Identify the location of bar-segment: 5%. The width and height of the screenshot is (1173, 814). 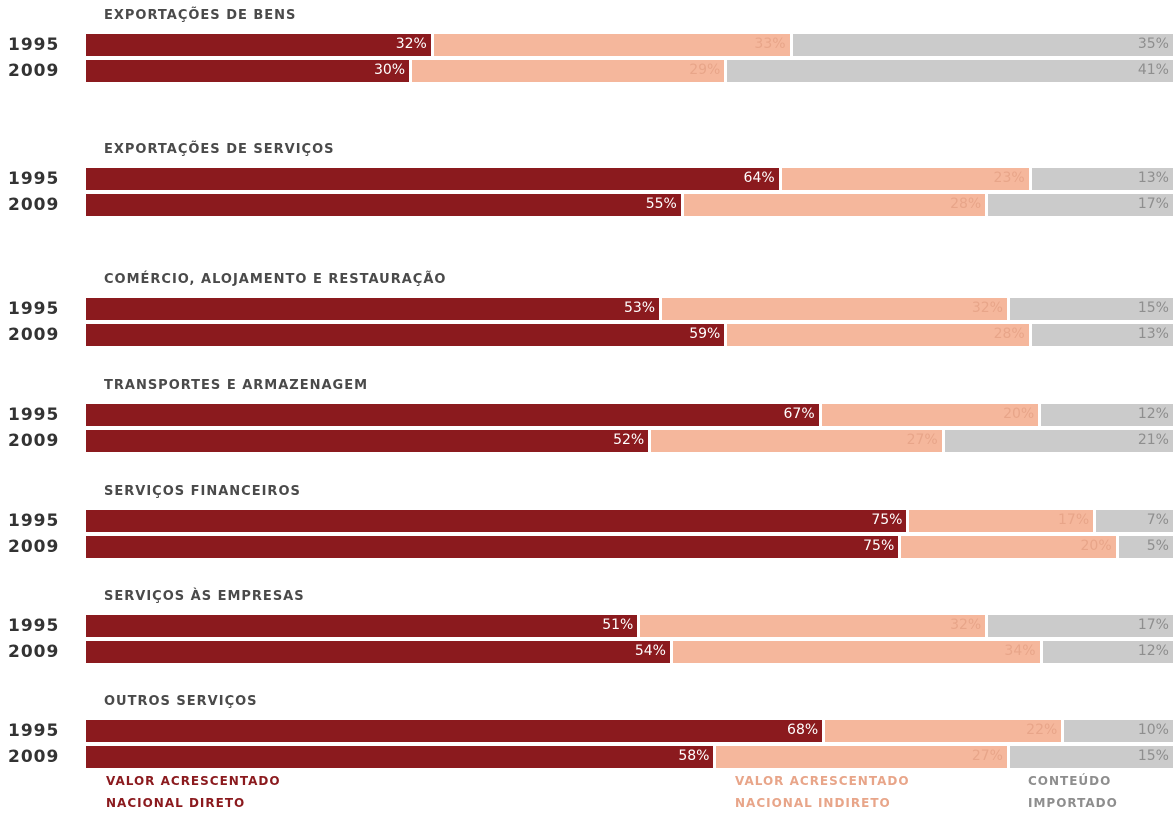
(1146, 547).